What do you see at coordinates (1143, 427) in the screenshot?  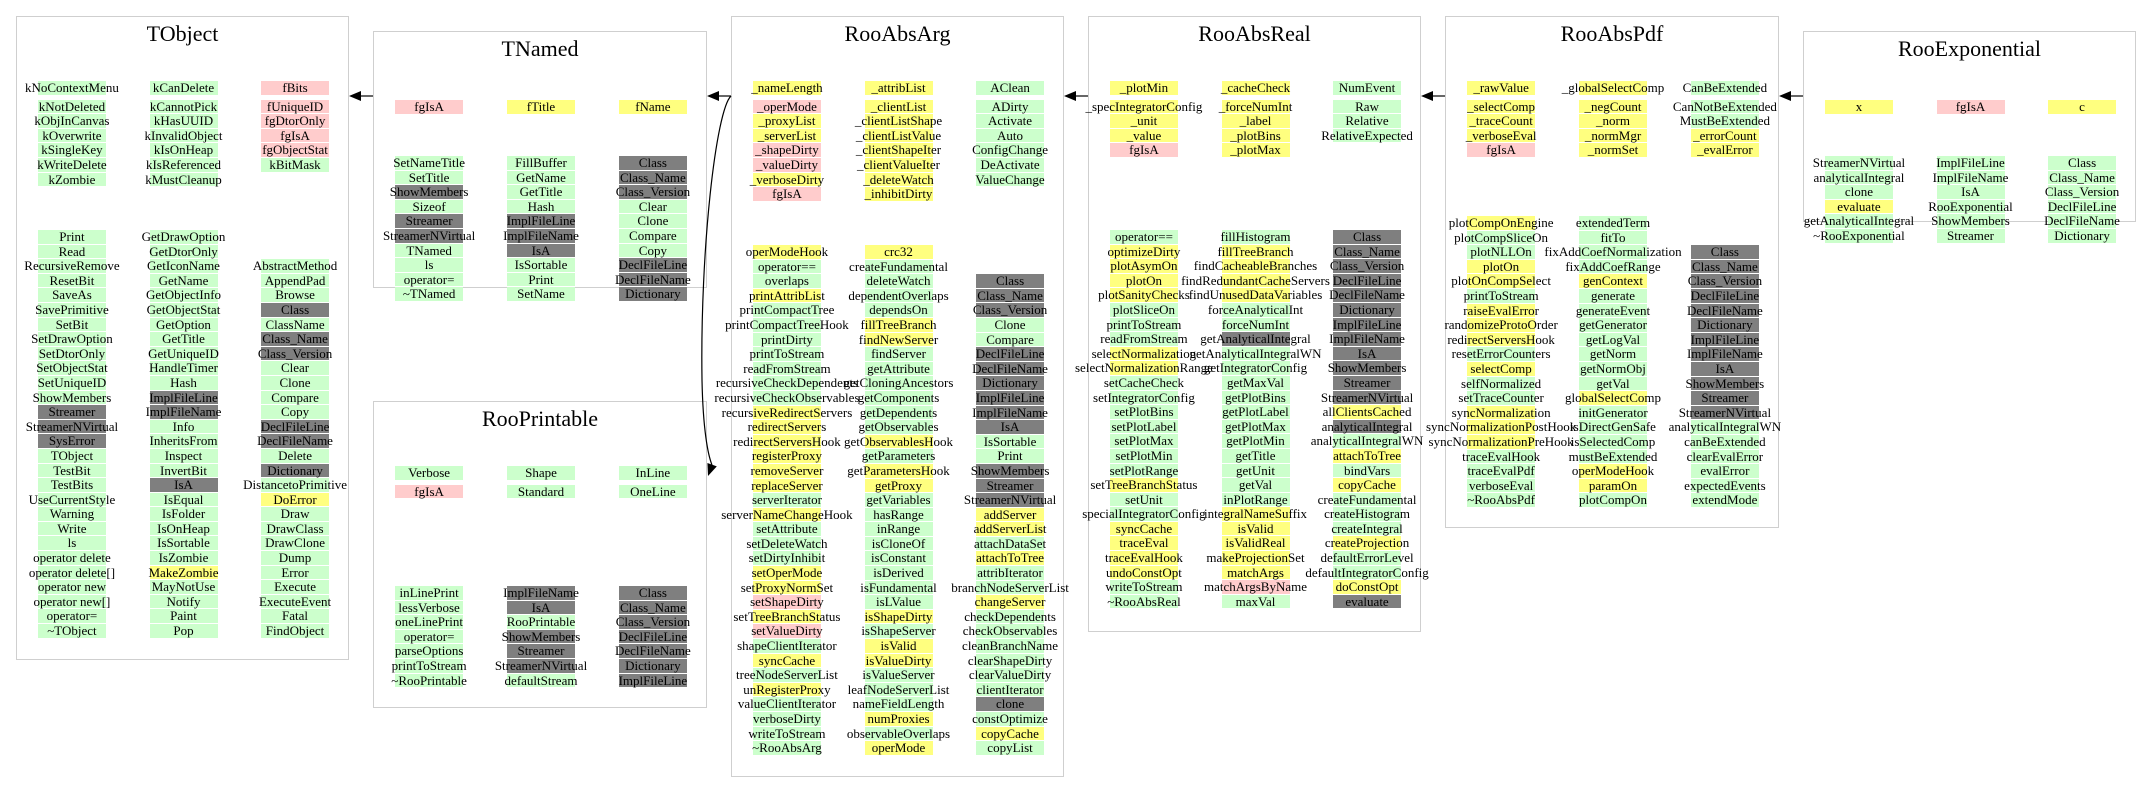 I see `method-setplotlabel: setPlotLabel` at bounding box center [1143, 427].